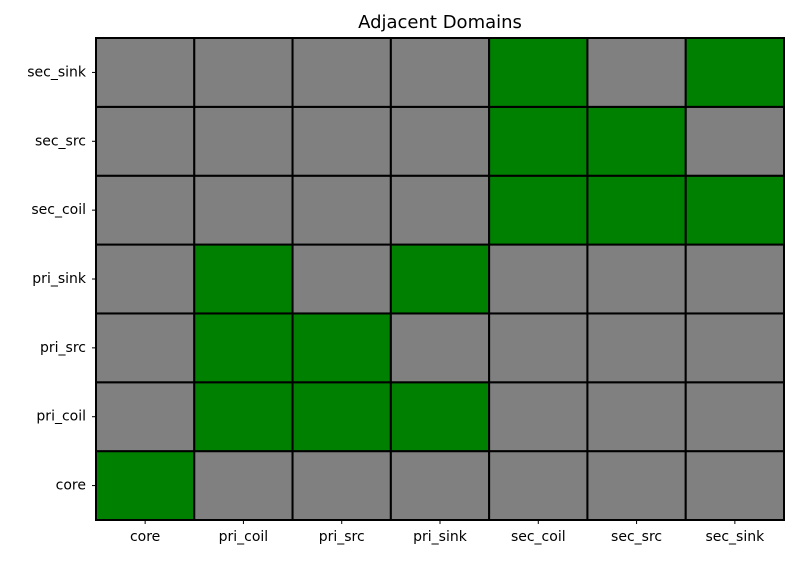 The image size is (800, 561). Describe the element at coordinates (342, 537) in the screenshot. I see `x-tick-label: pri_src` at that location.